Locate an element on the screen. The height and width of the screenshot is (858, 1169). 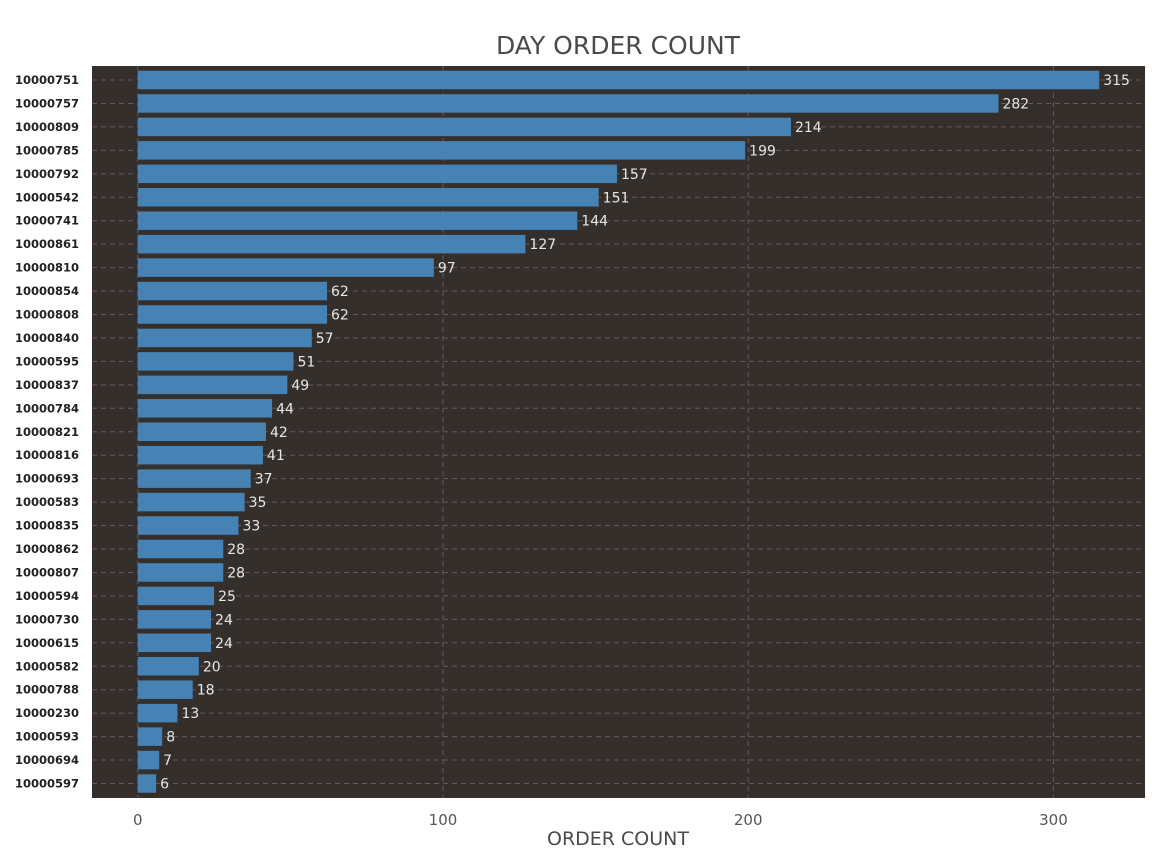
x-axis-title: ORDER COUNT is located at coordinates (618, 839).